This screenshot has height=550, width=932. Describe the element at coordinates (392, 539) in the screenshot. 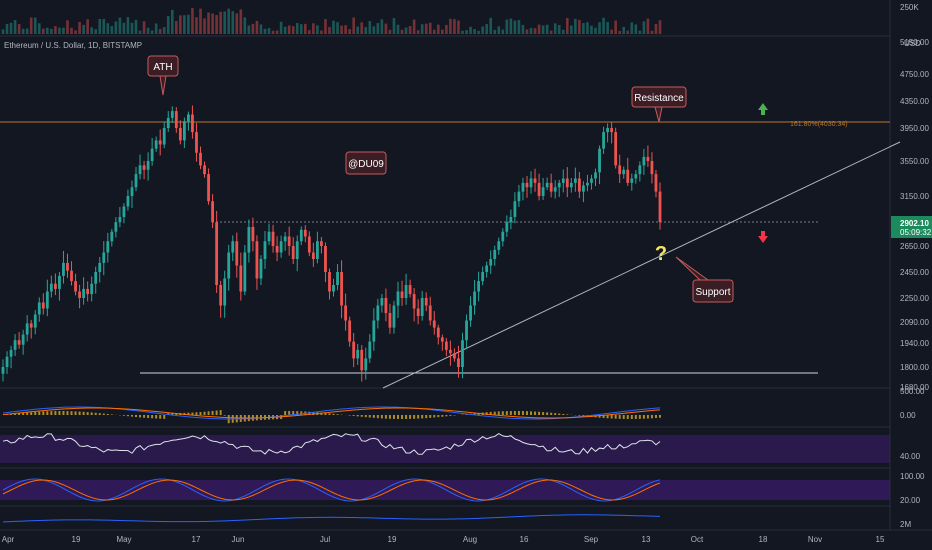

I see `time-label: 19` at that location.